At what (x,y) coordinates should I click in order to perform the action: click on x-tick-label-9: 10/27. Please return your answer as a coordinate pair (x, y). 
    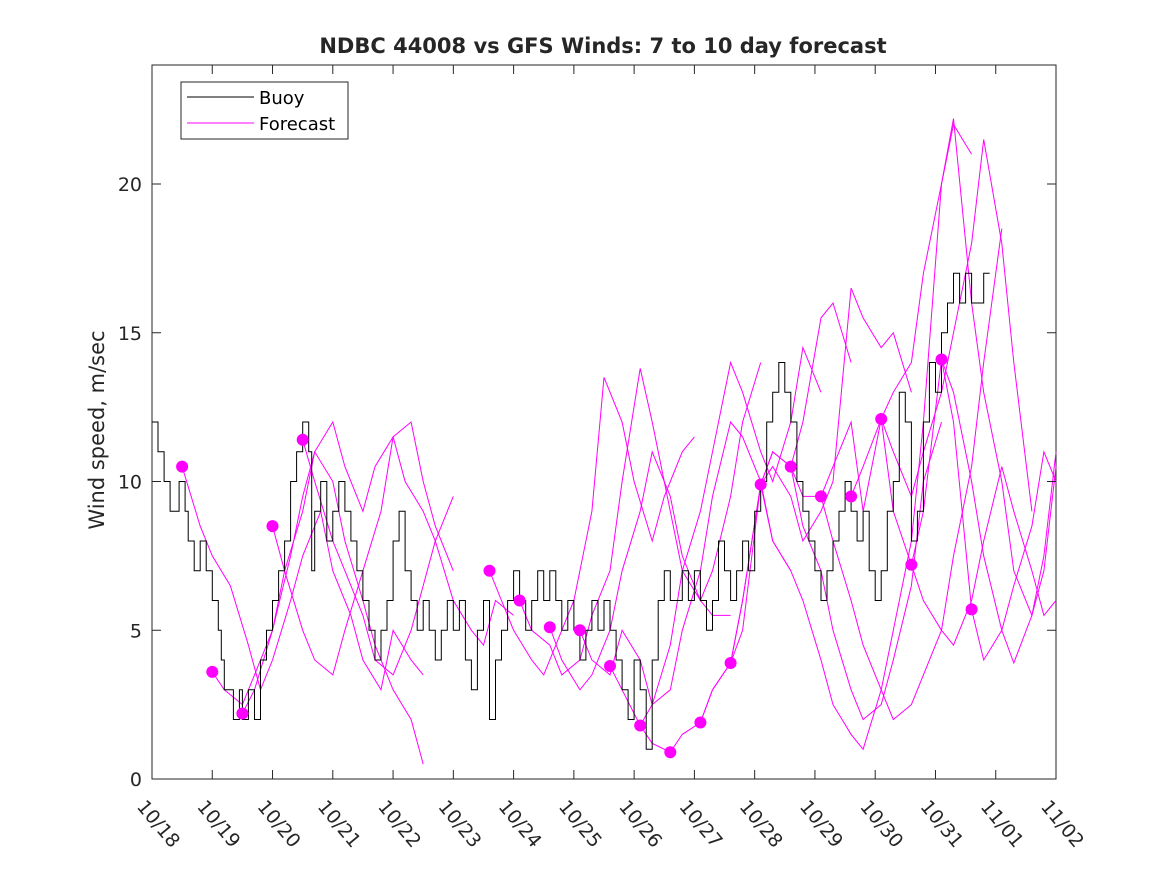
    Looking at the image, I should click on (701, 824).